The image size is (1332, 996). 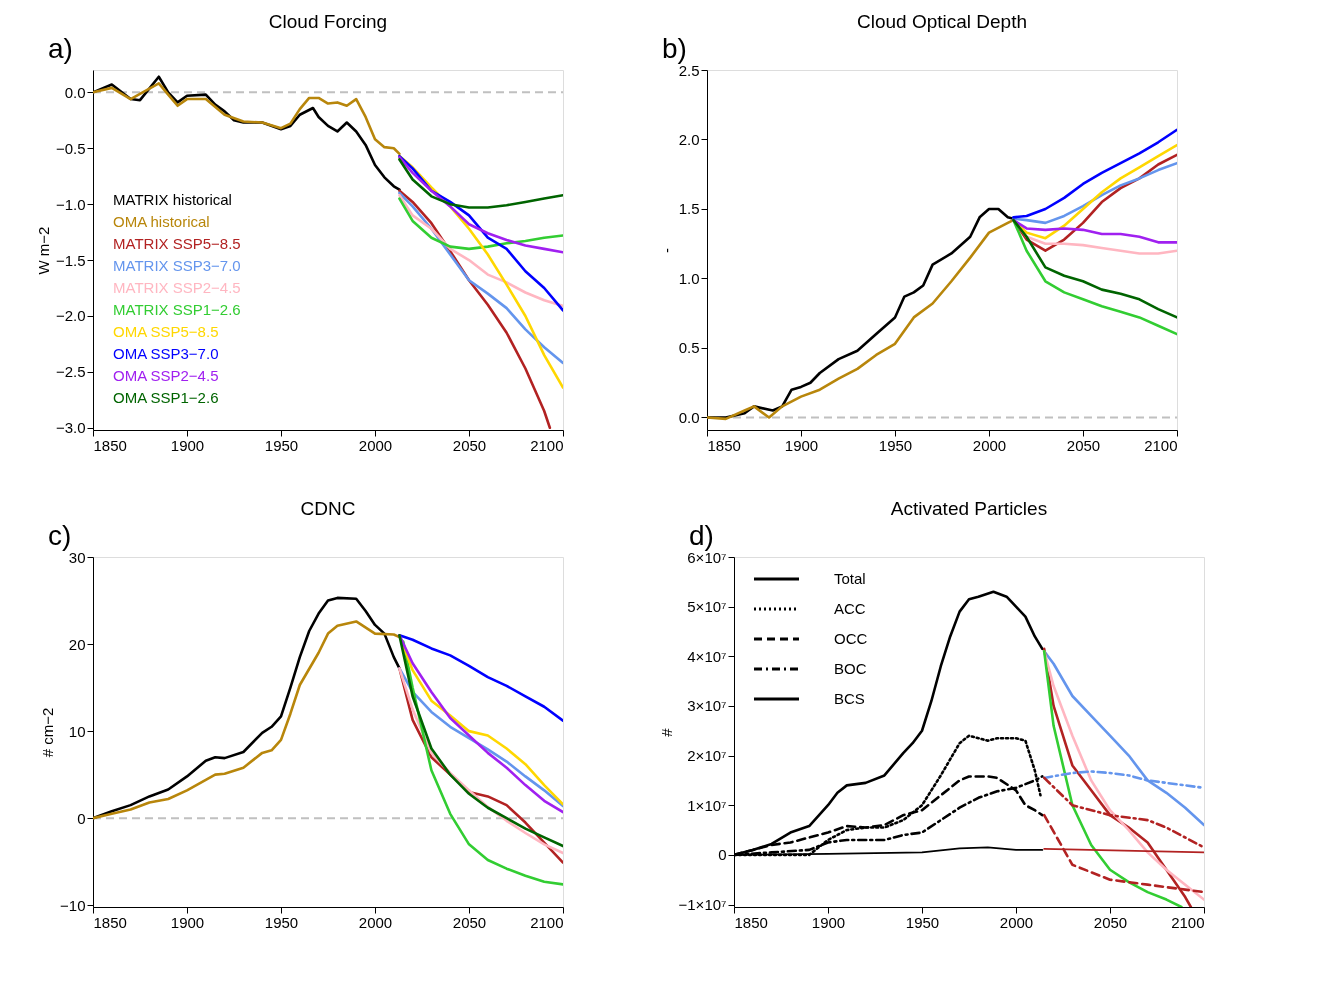 I want to click on y-tick-label: 3×10⁷, so click(x=707, y=706).